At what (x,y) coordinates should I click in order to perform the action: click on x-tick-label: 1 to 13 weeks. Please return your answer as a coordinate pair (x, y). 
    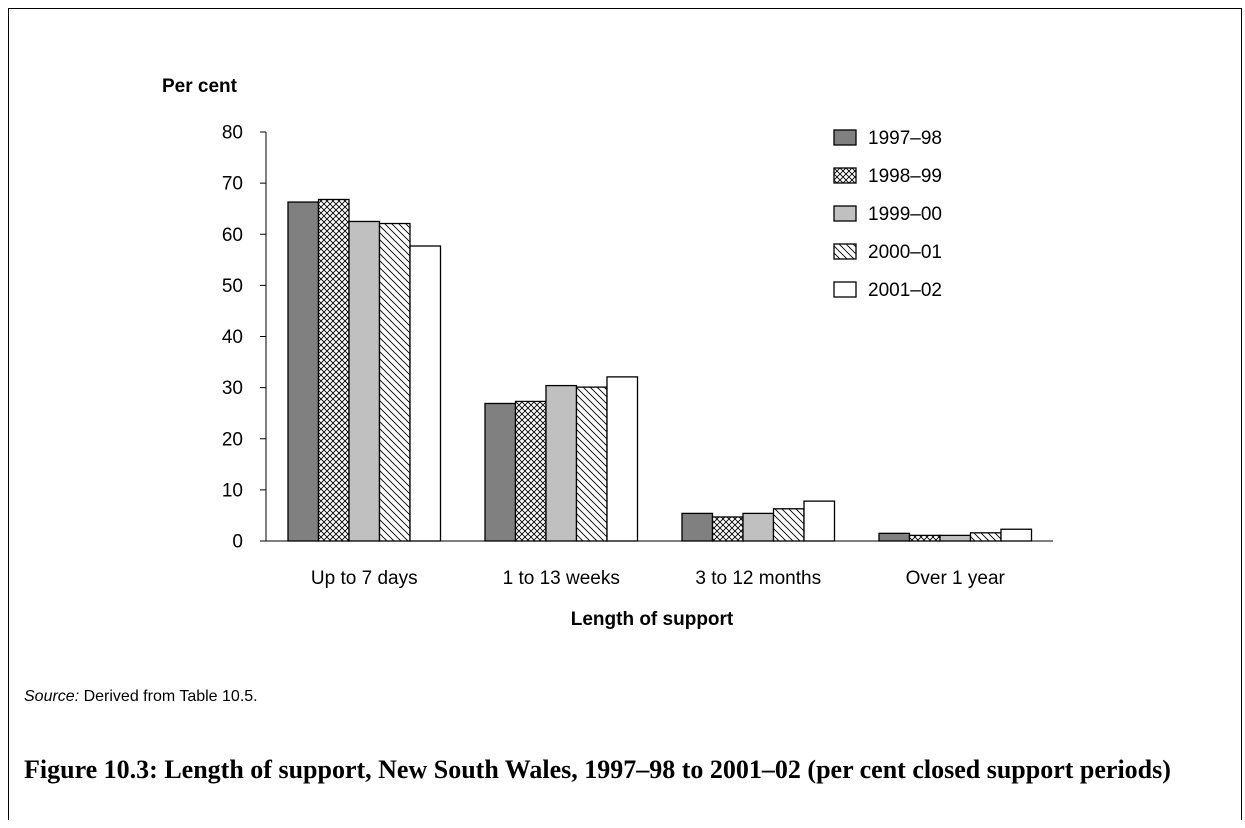
    Looking at the image, I should click on (561, 578).